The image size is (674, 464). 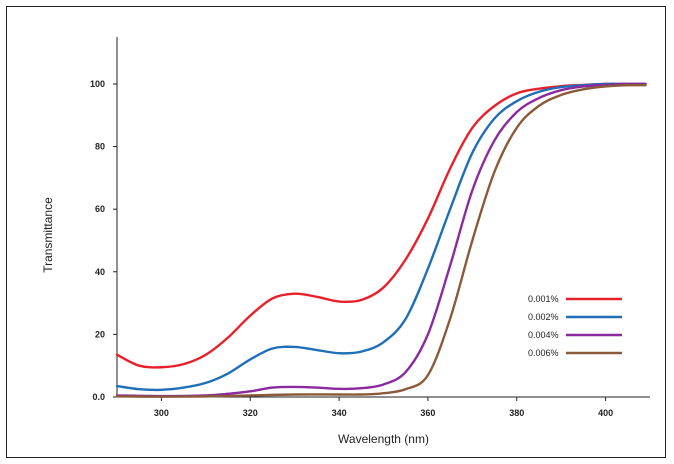 I want to click on y-tick-label: 100, so click(x=97, y=84).